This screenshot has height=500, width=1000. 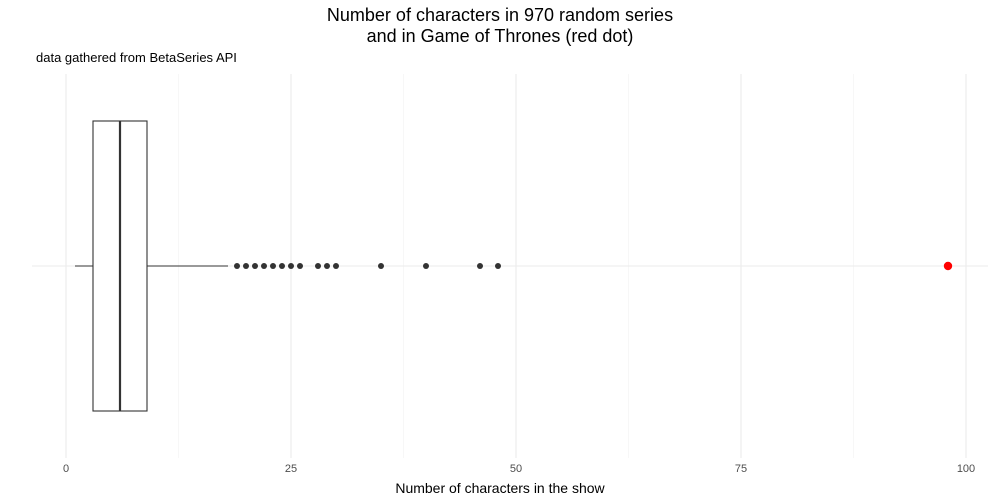 I want to click on x-tick-label: 50, so click(x=516, y=469).